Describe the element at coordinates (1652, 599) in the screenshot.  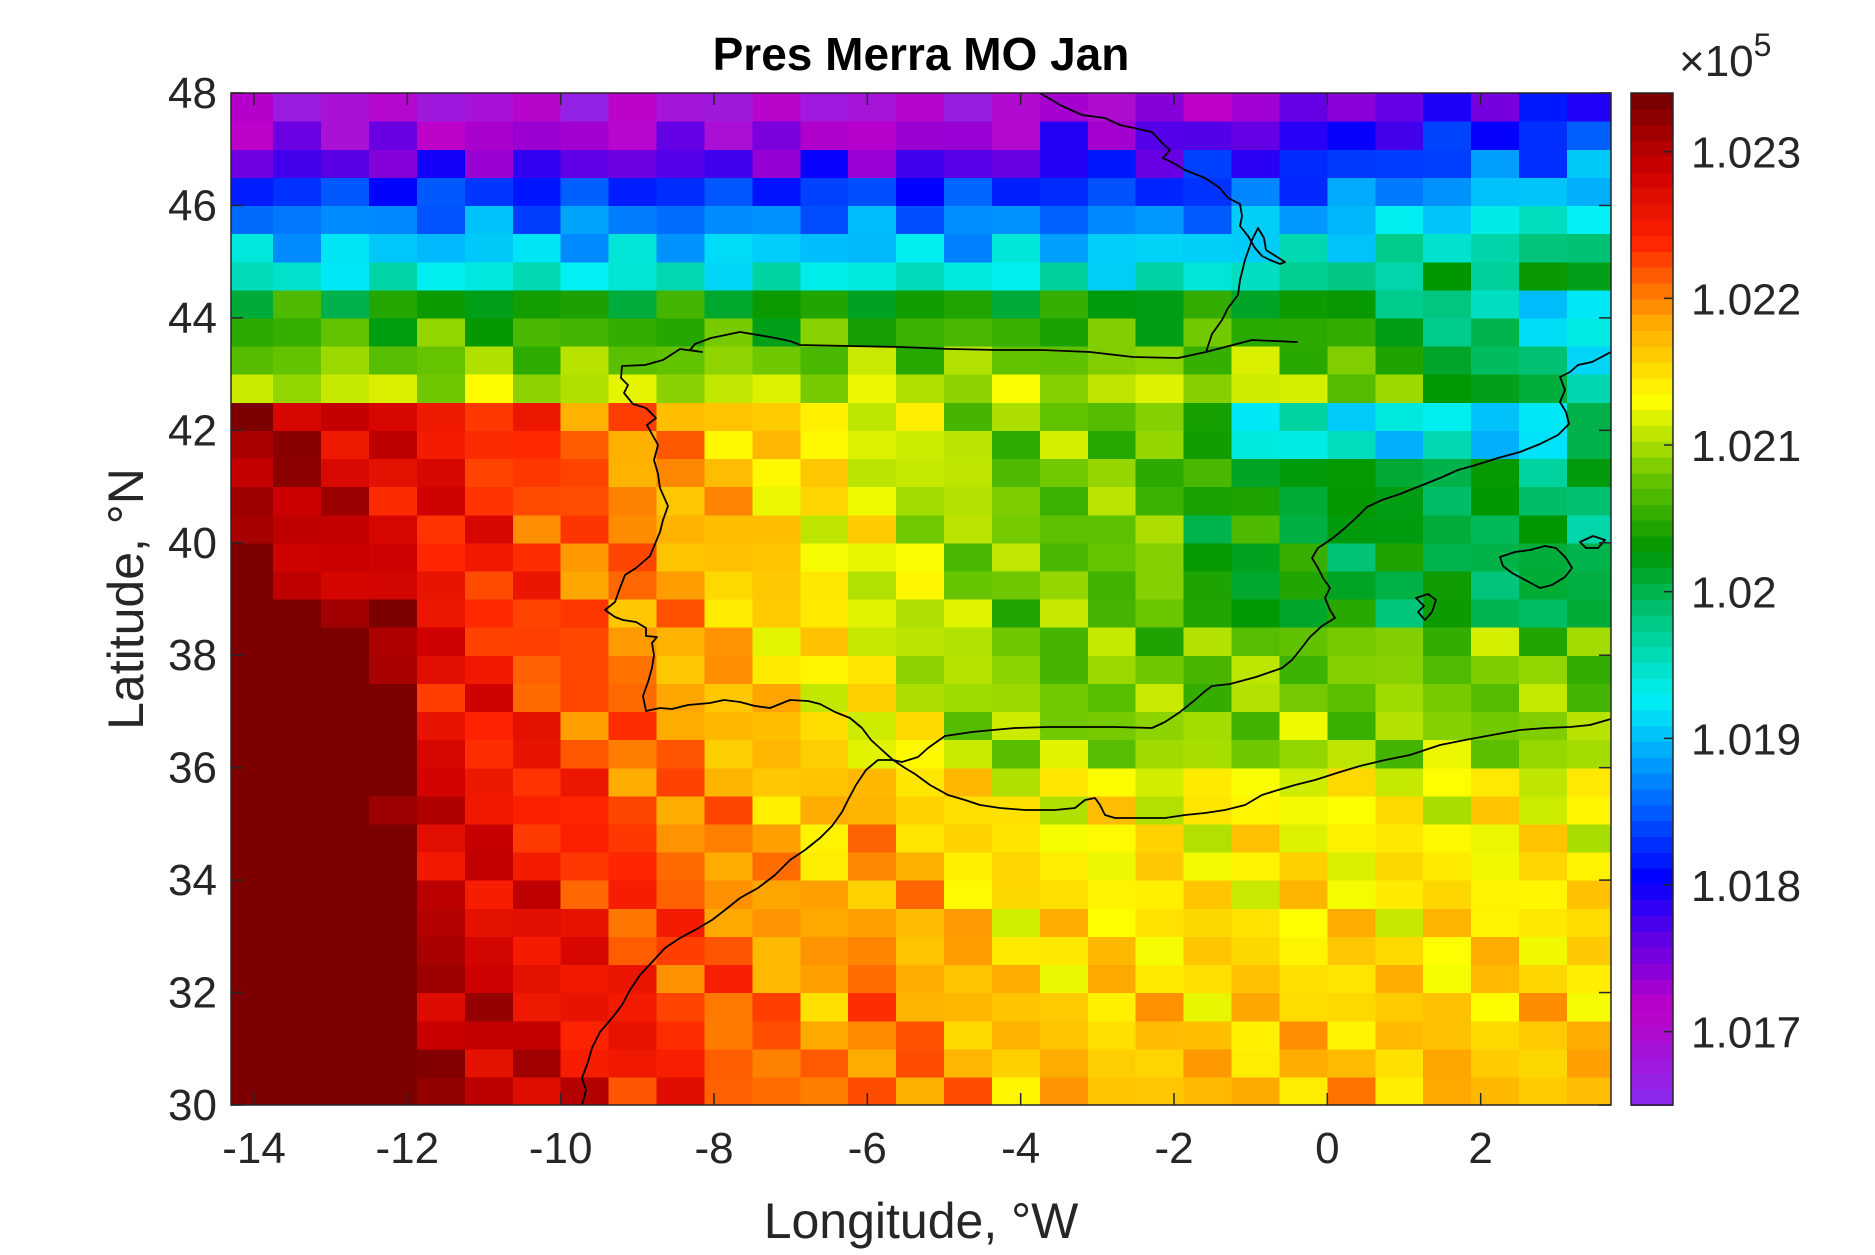
I see `colorbar-frame` at that location.